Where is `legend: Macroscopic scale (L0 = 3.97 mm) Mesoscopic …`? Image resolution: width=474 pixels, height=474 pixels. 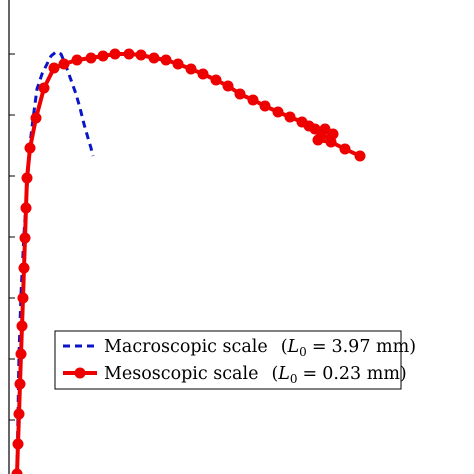
legend: Macroscopic scale (L0 = 3.97 mm) Mesoscopic … is located at coordinates (235, 360).